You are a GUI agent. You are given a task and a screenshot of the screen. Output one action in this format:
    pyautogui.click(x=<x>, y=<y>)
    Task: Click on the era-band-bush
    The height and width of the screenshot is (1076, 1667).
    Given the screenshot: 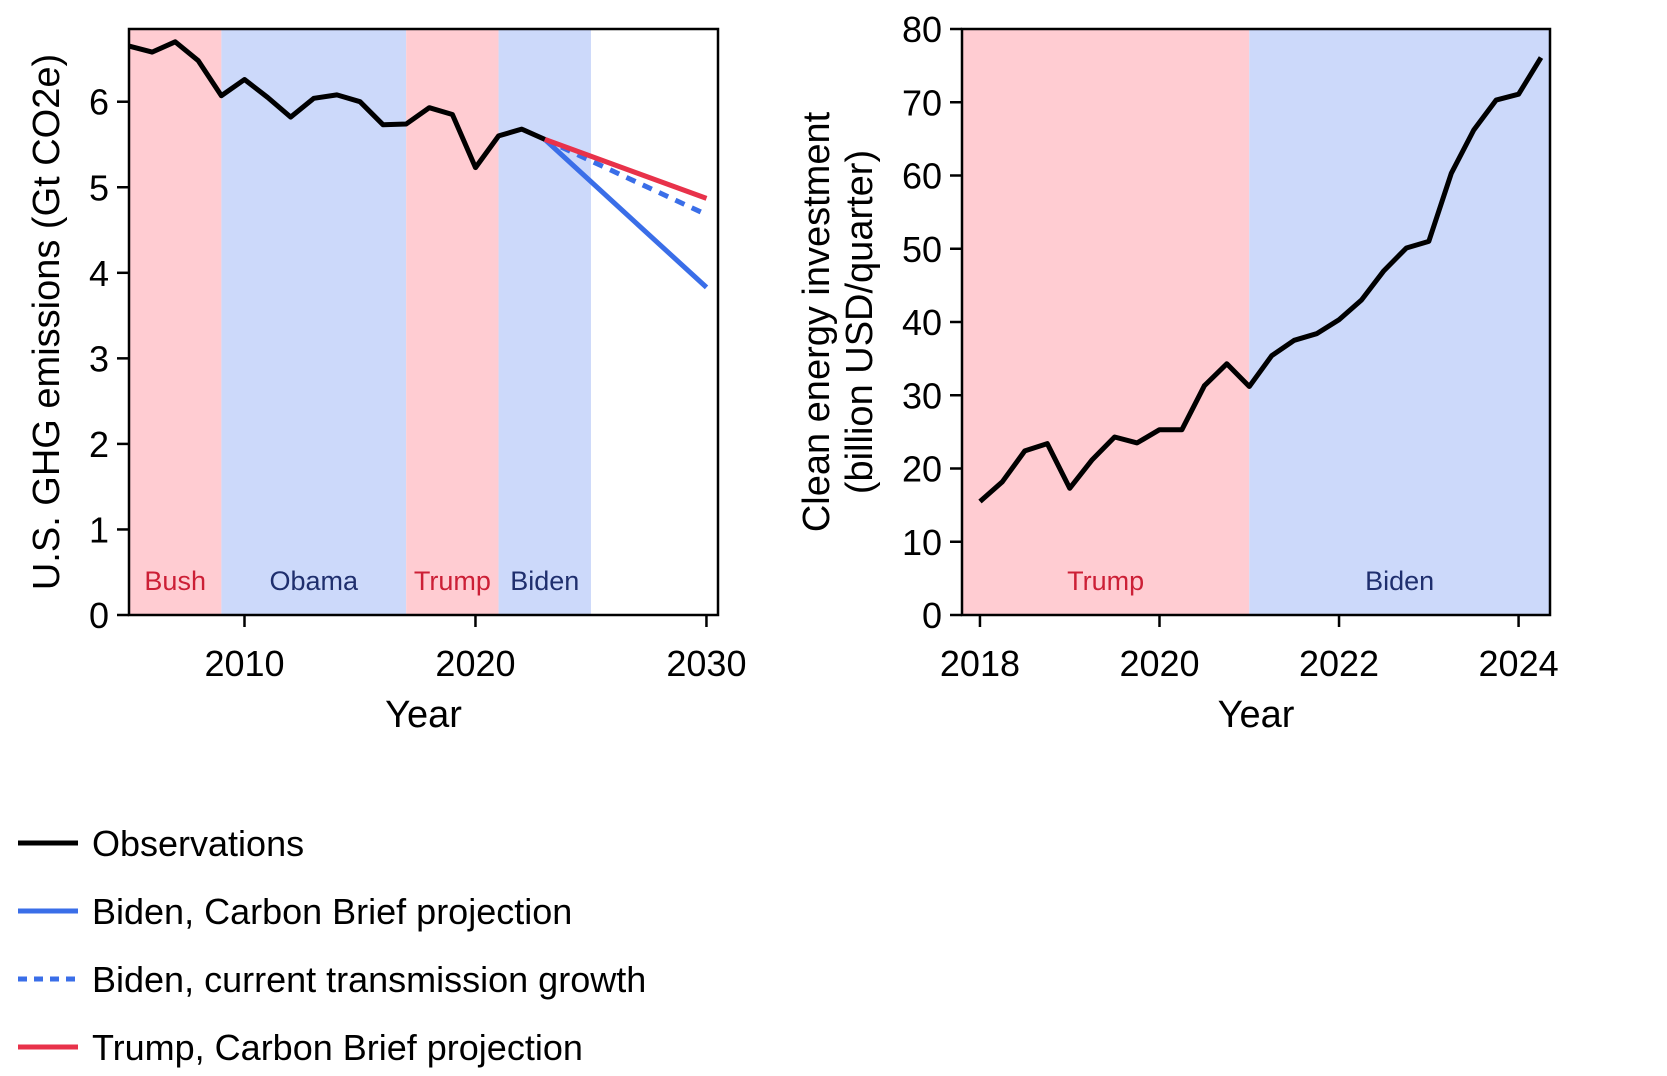 What is the action you would take?
    pyautogui.click(x=175, y=322)
    